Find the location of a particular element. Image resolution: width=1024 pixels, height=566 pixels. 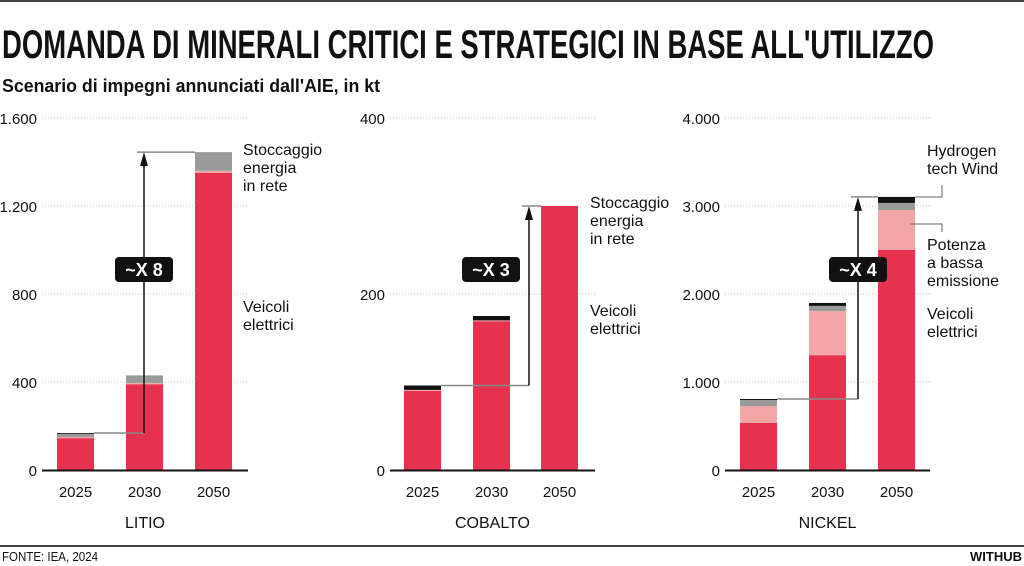

y-tick-label: 800 is located at coordinates (24, 295).